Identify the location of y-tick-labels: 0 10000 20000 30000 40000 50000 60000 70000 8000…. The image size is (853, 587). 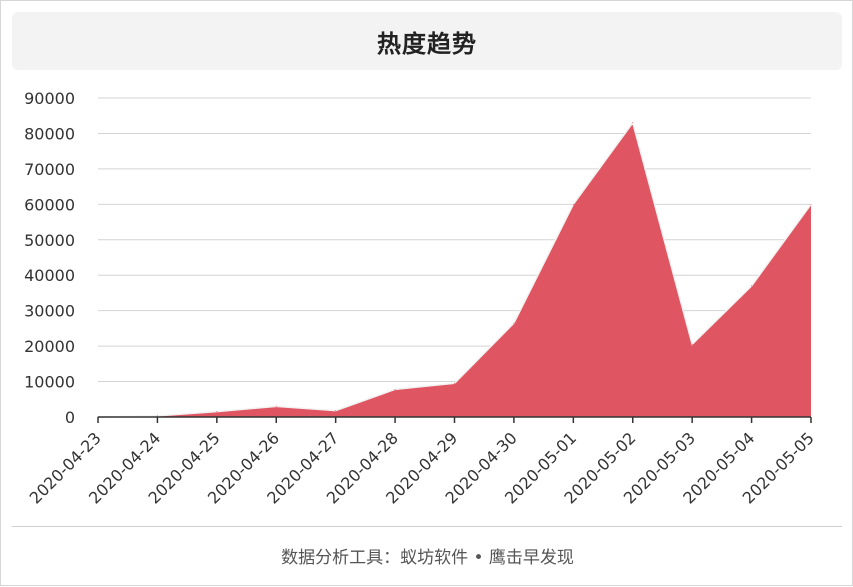
(49, 258).